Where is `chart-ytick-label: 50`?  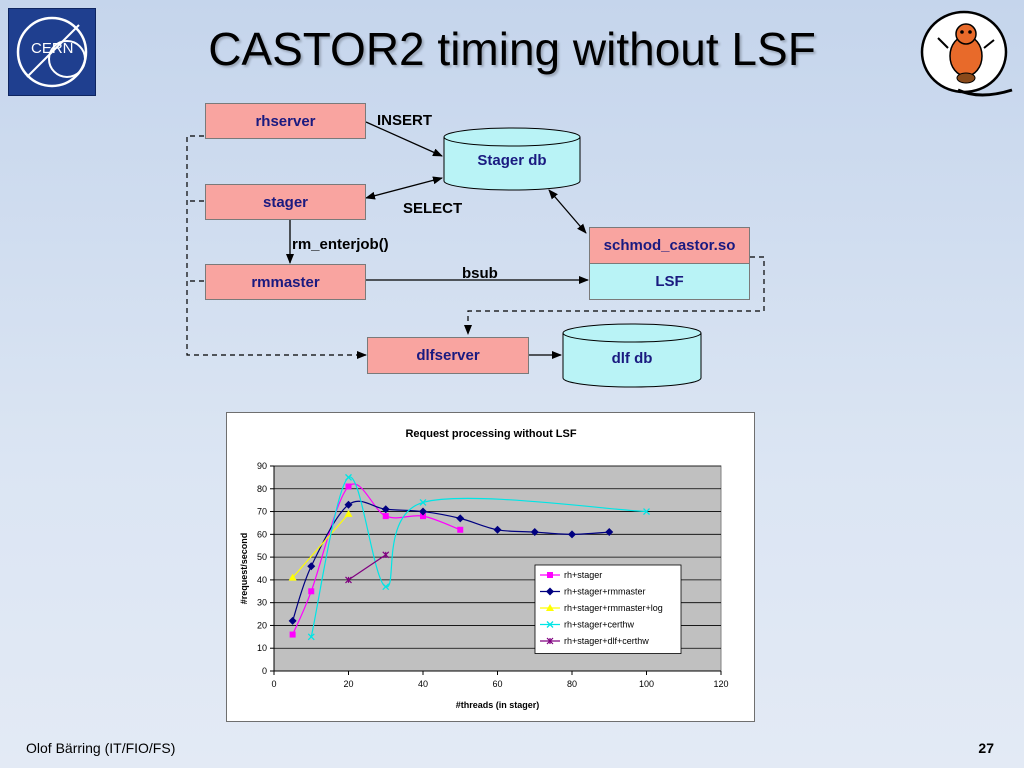 chart-ytick-label: 50 is located at coordinates (262, 557).